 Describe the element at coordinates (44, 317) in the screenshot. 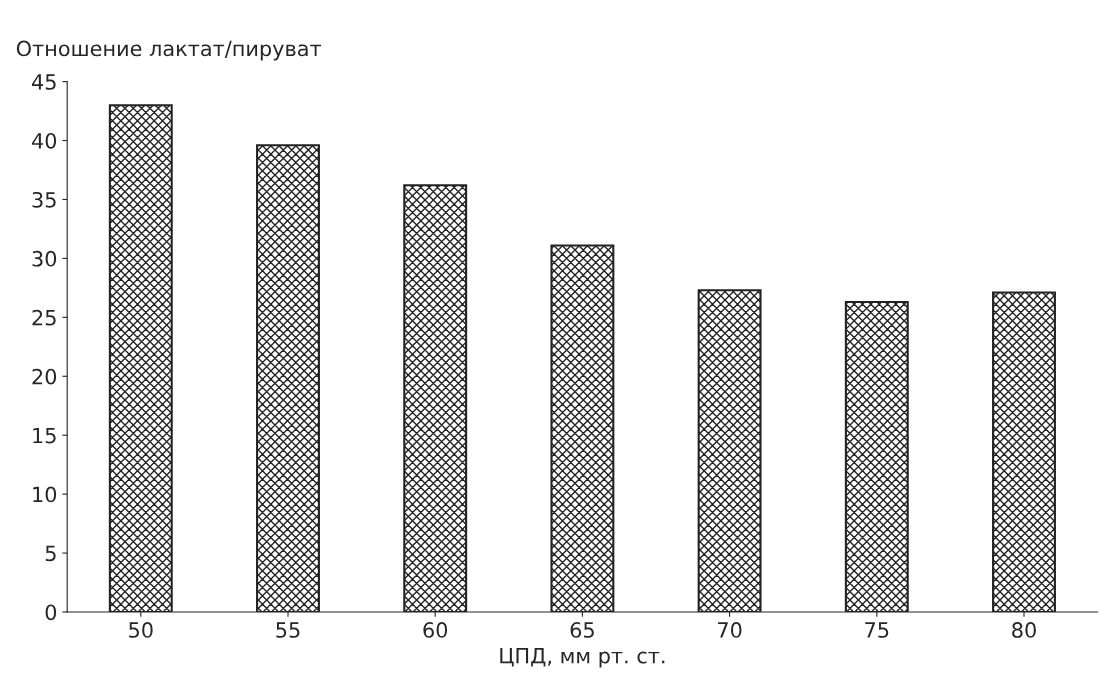

I see `y-tick-label: 25` at that location.